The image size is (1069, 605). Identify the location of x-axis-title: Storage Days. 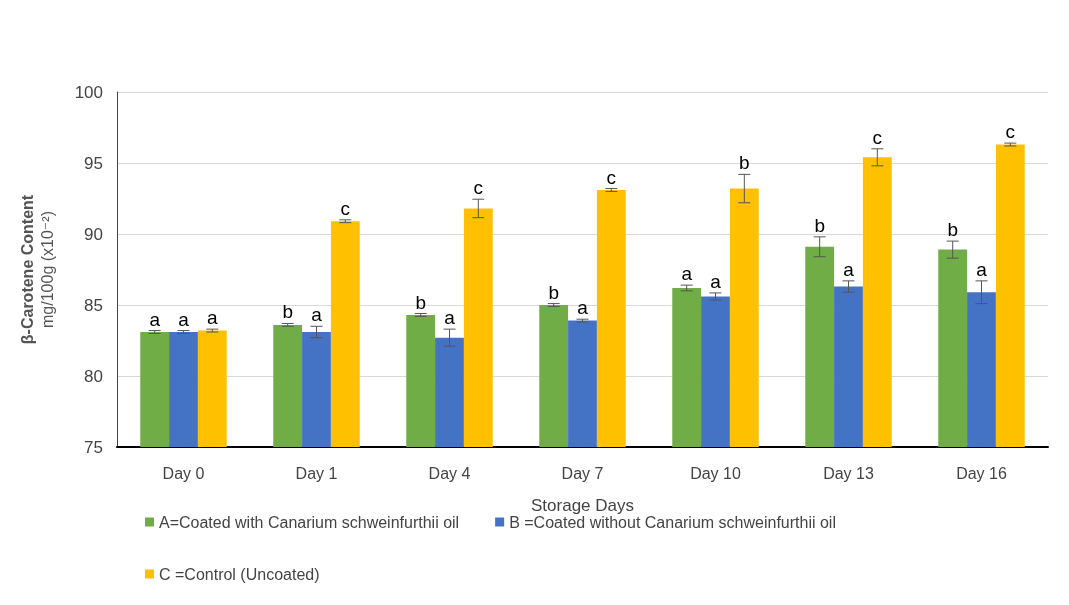
(582, 505).